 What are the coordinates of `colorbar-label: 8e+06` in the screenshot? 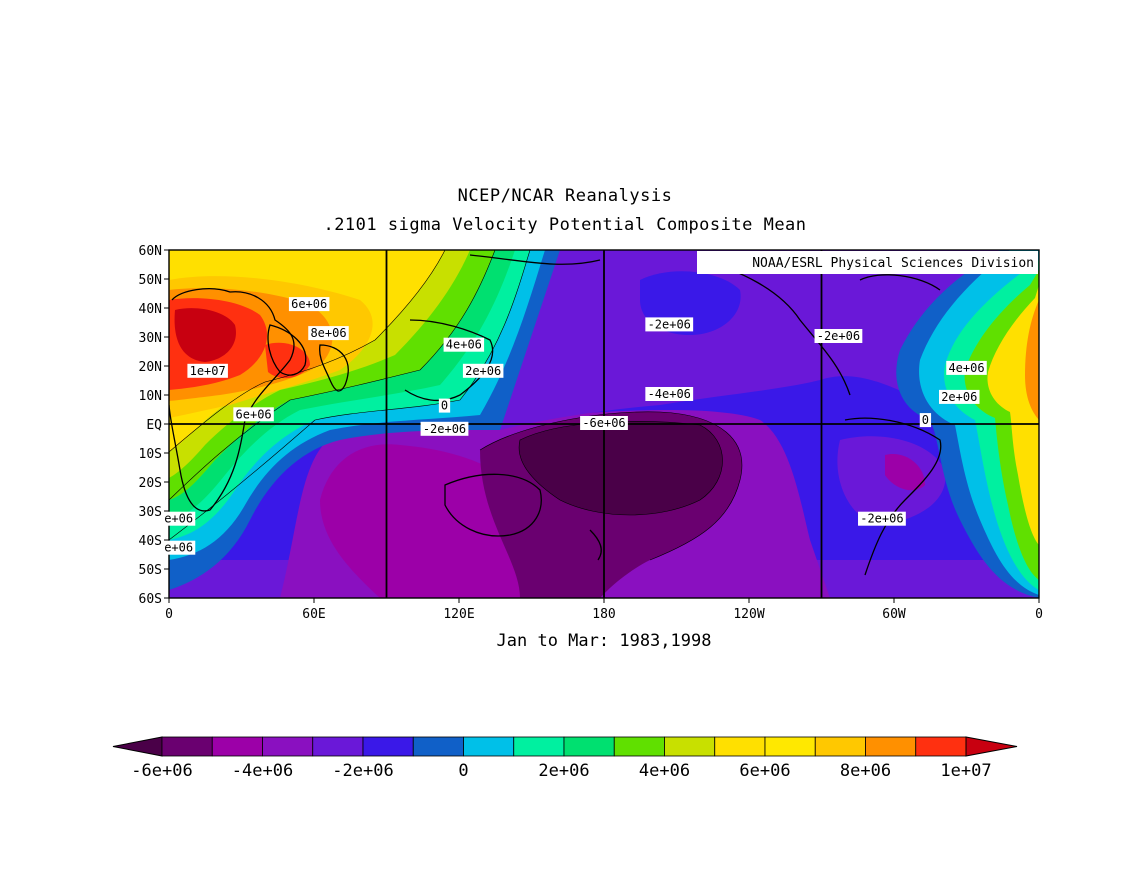 It's located at (865, 771).